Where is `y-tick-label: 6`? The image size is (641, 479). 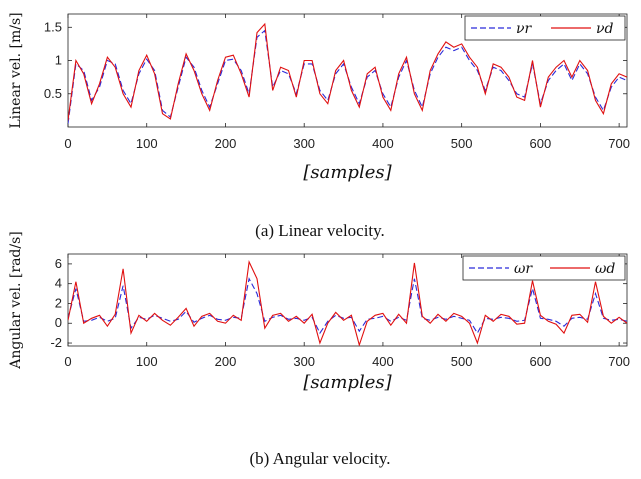
y-tick-label: 6 is located at coordinates (58, 263).